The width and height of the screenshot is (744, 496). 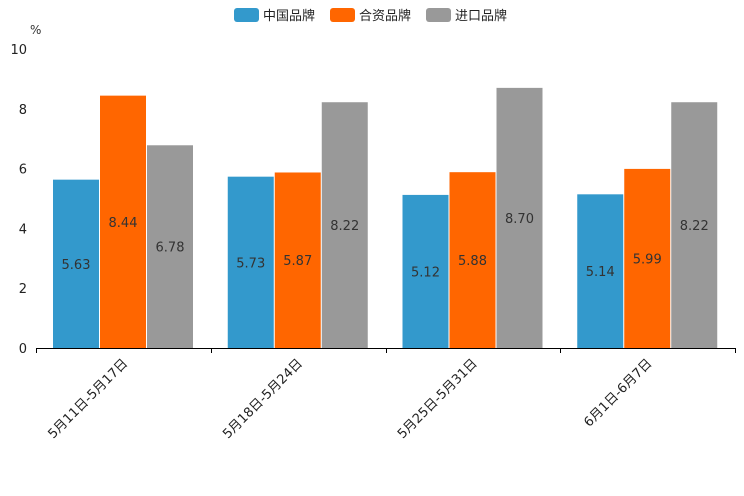 I want to click on data-label: 5.12, so click(x=425, y=272).